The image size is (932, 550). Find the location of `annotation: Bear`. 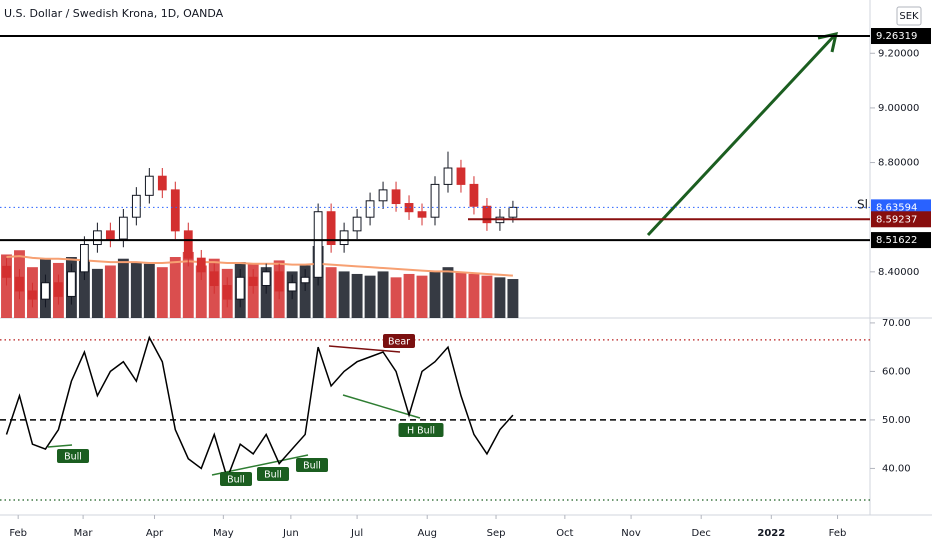

annotation: Bear is located at coordinates (399, 342).